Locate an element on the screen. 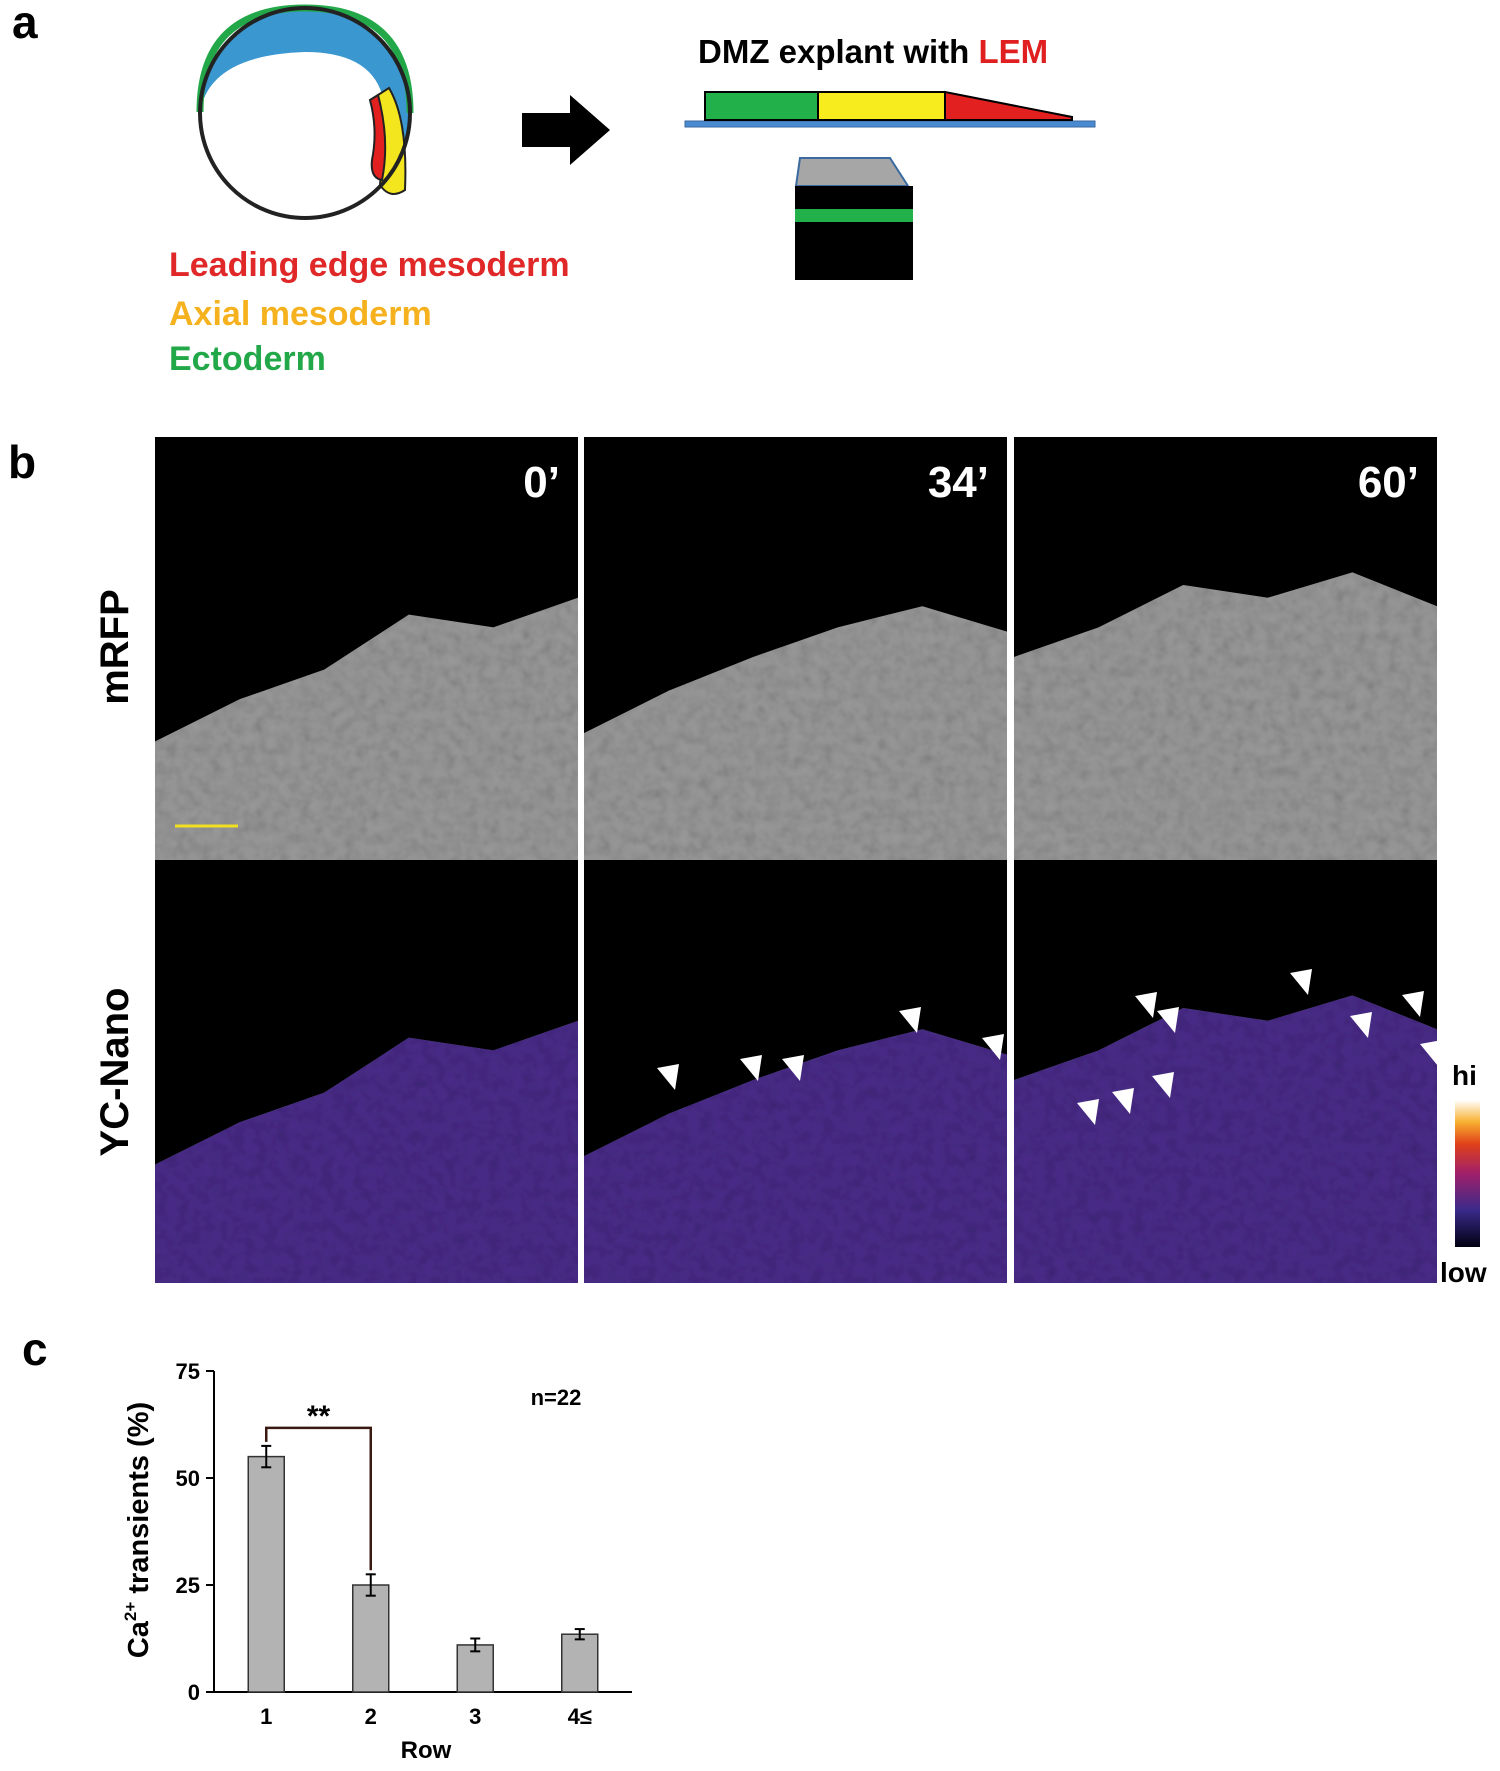  y-axis-label-rest: transients (%) is located at coordinates (139, 1502).